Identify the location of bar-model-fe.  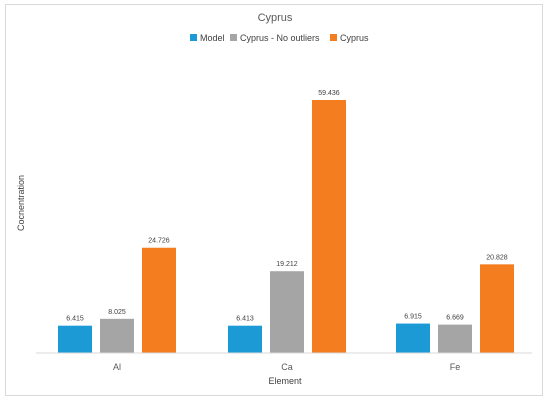
(413, 338).